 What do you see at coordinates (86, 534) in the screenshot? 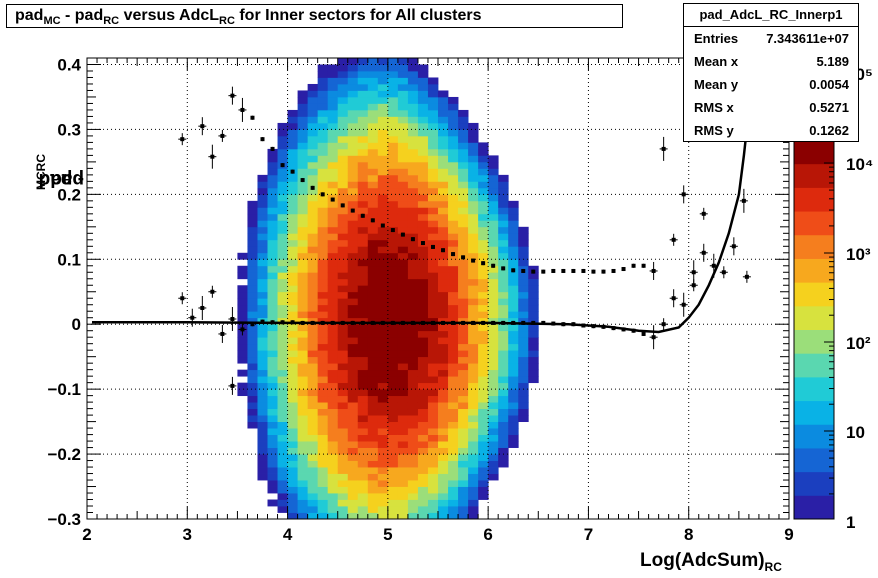
I see `x-tick-label: 2` at bounding box center [86, 534].